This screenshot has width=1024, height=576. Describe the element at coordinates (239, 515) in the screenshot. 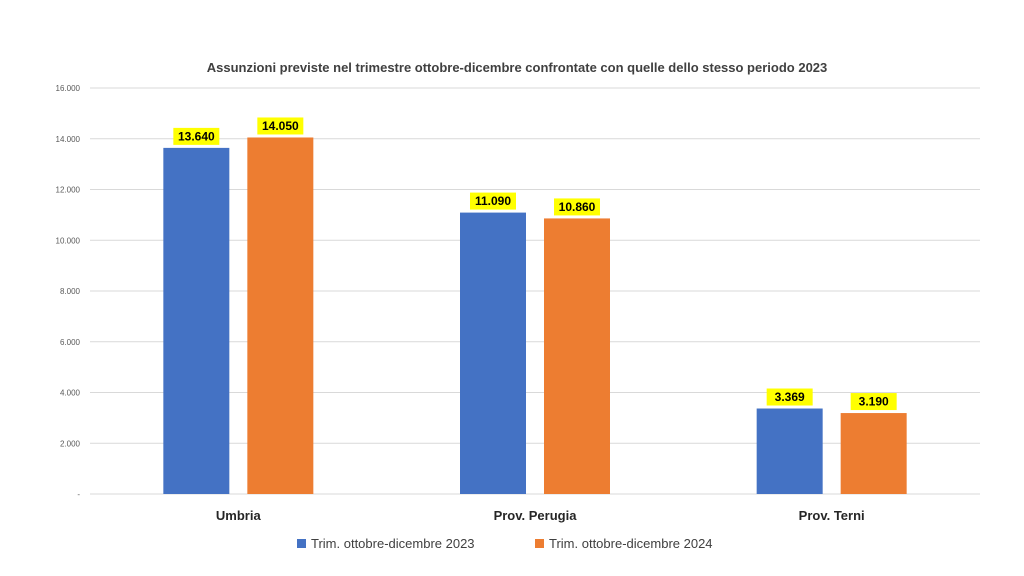

I see `x-tick-label: Umbria` at that location.